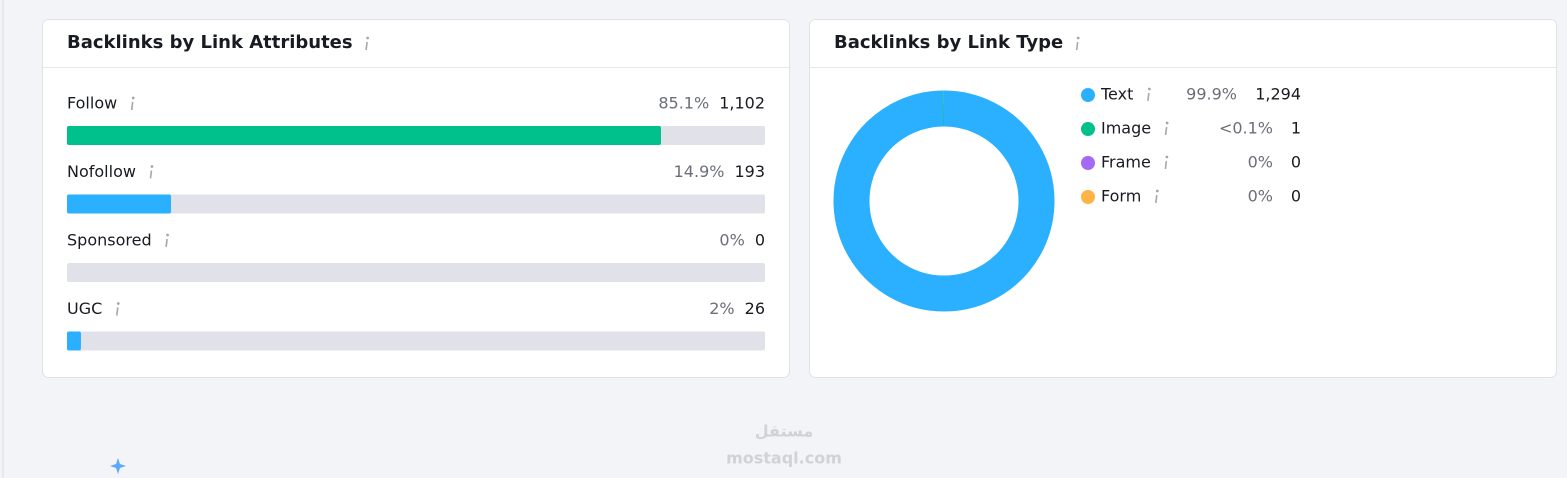 The height and width of the screenshot is (478, 1567). What do you see at coordinates (101, 171) in the screenshot?
I see `row-label: Nofollow` at bounding box center [101, 171].